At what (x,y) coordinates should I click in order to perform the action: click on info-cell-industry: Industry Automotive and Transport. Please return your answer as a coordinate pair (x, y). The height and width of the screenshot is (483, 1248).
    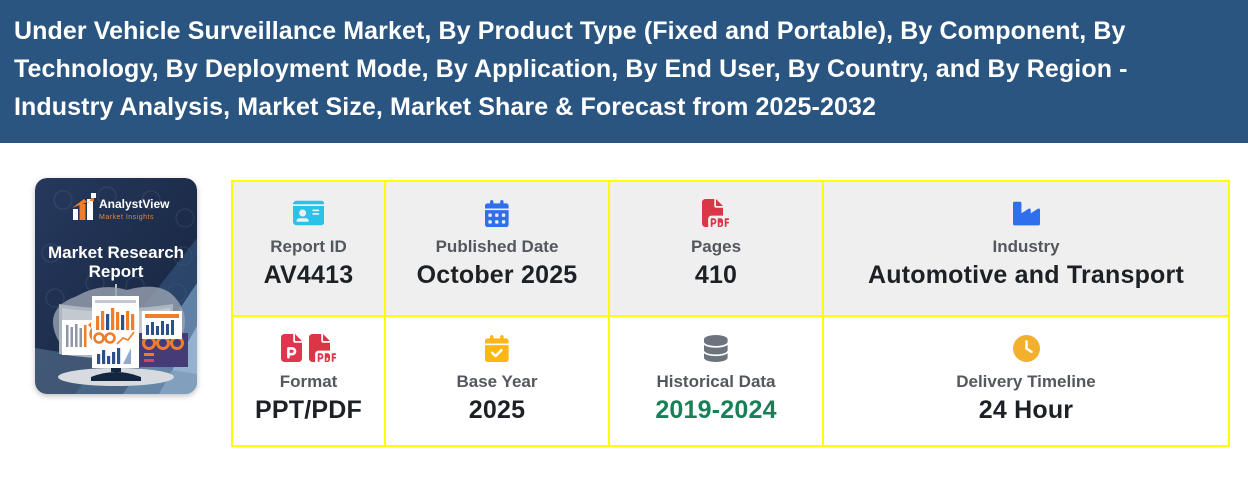
    Looking at the image, I should click on (1026, 248).